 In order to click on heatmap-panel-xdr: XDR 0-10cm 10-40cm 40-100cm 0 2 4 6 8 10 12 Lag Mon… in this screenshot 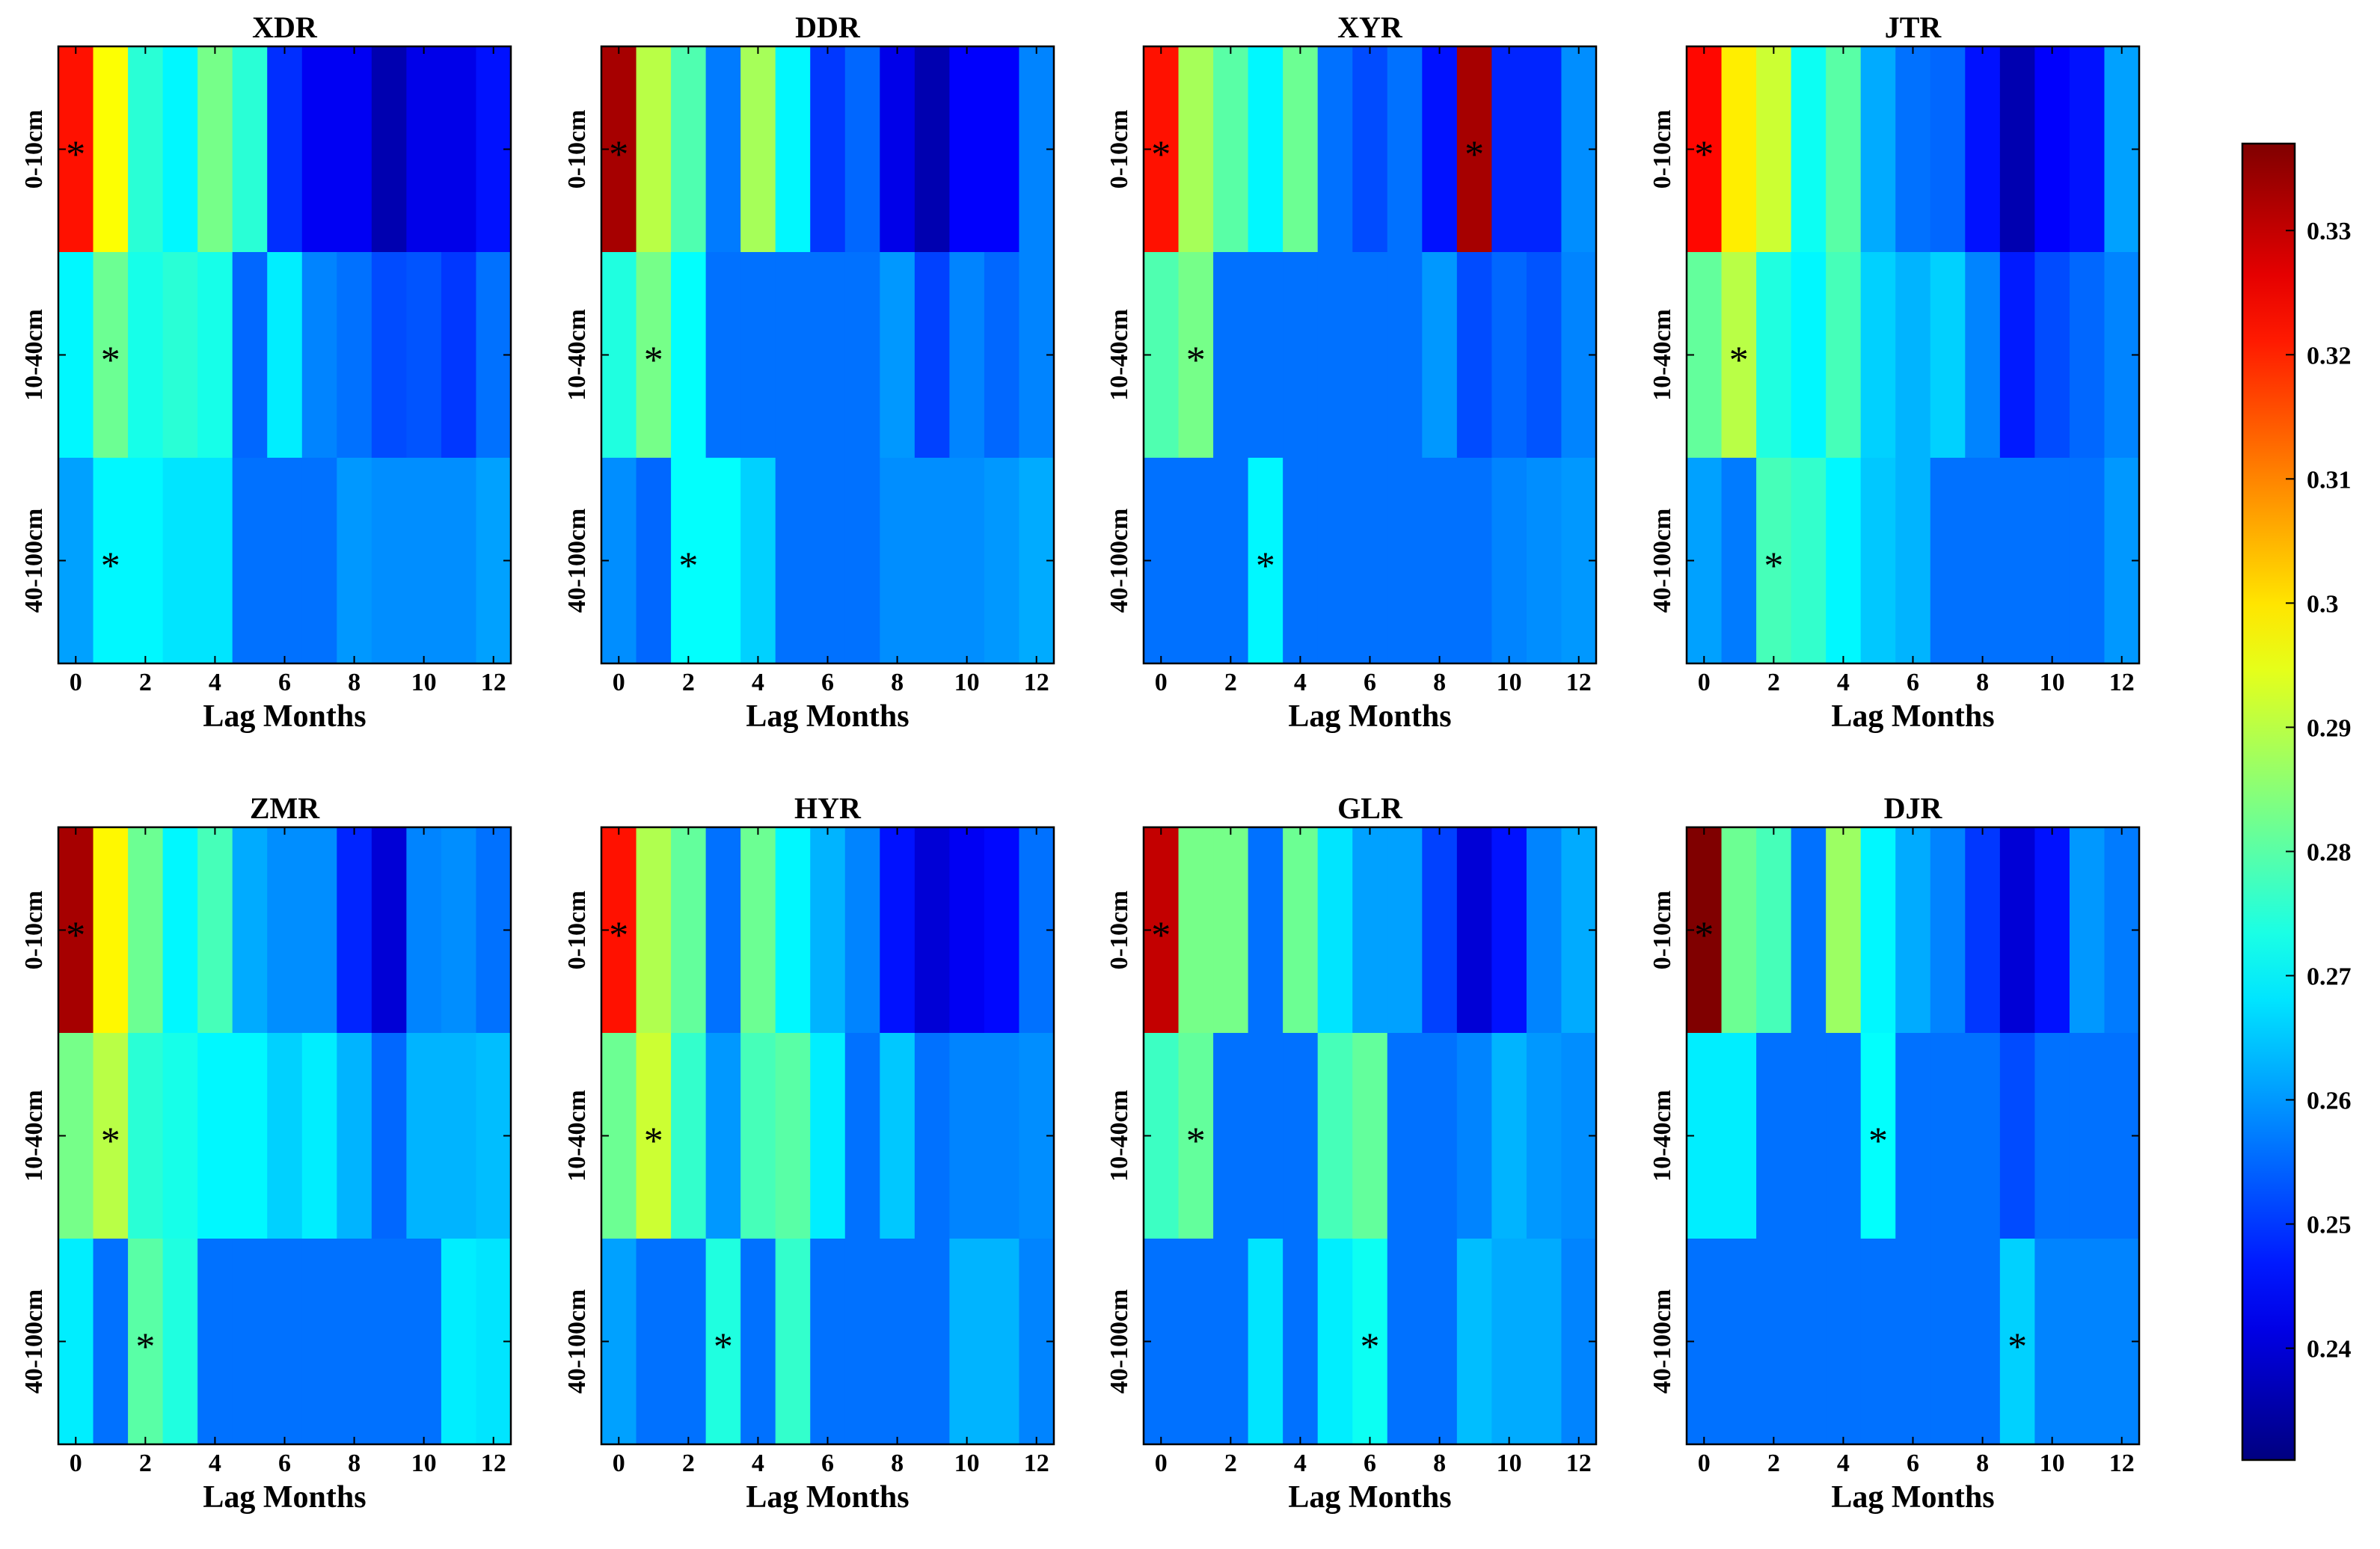, I will do `click(266, 372)`.